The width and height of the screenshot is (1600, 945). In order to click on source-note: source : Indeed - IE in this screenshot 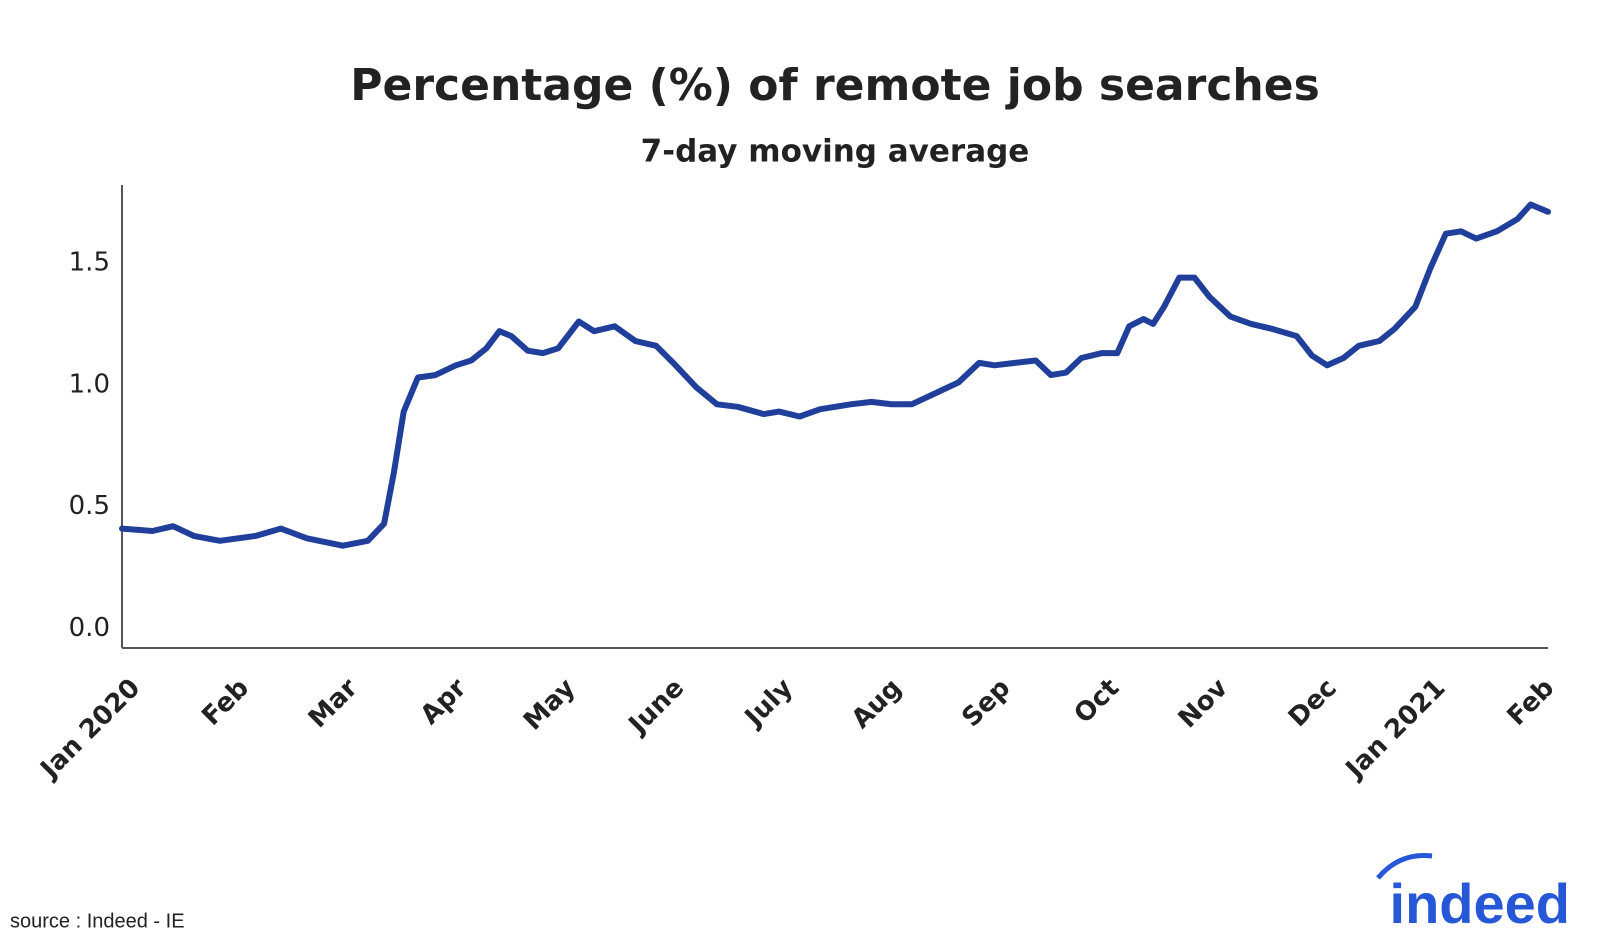, I will do `click(97, 921)`.